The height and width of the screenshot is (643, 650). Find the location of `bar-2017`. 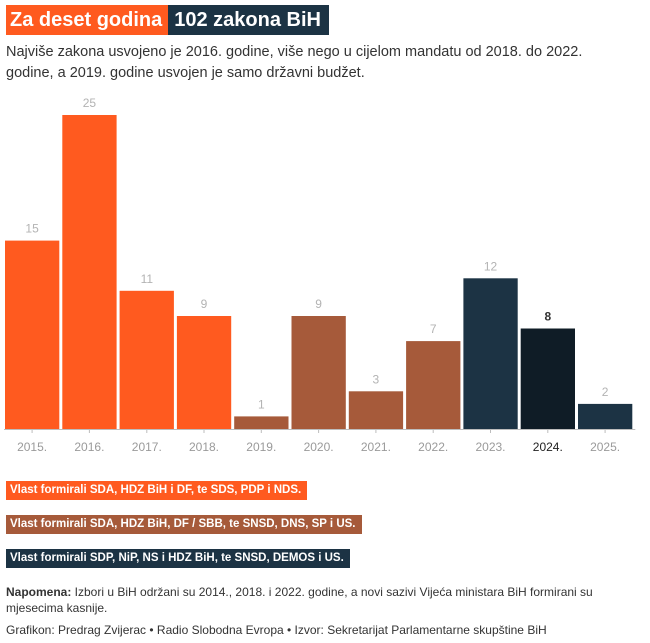

bar-2017 is located at coordinates (146, 359).